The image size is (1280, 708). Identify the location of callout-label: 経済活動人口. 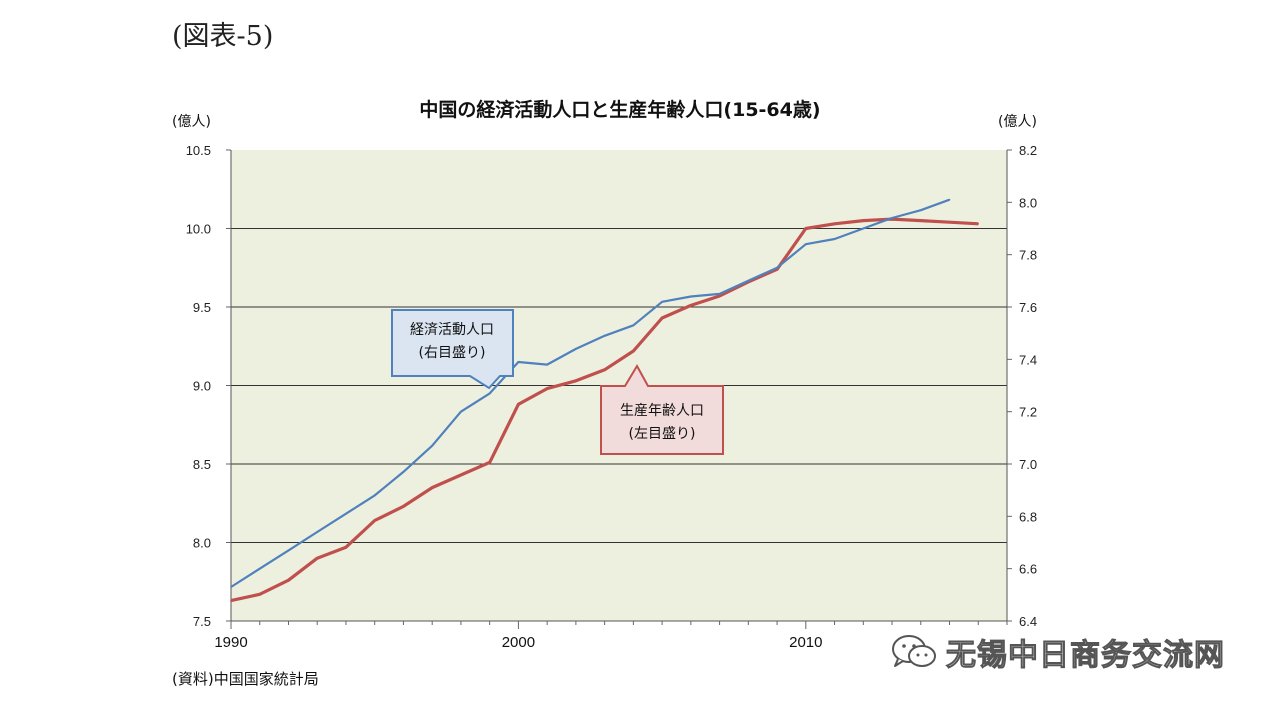
(452, 330).